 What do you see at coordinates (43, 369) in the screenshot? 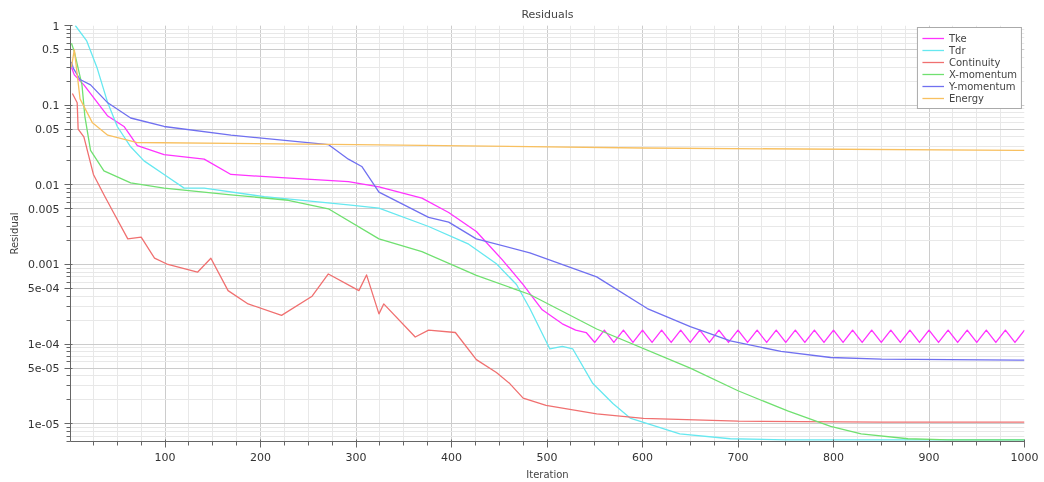
I see `y-tick-label: 5e-05` at bounding box center [43, 369].